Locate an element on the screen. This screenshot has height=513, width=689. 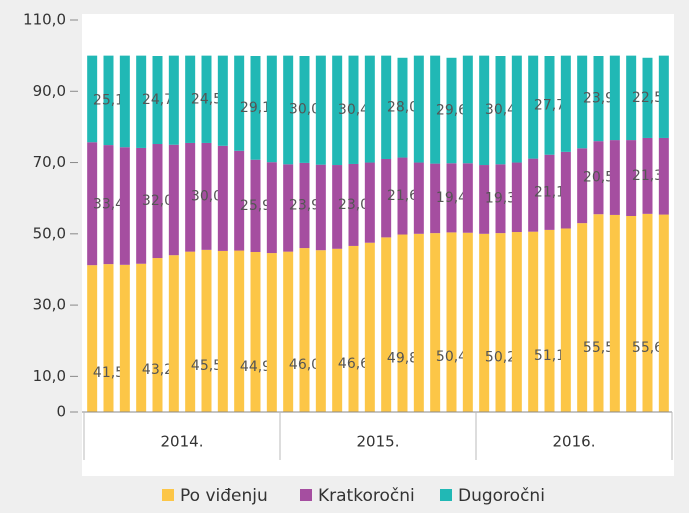
data-label: 41,5 is located at coordinates (108, 373).